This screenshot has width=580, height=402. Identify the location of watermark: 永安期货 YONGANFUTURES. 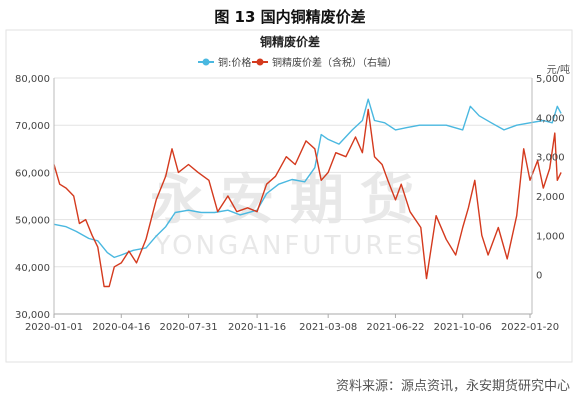
(290, 214).